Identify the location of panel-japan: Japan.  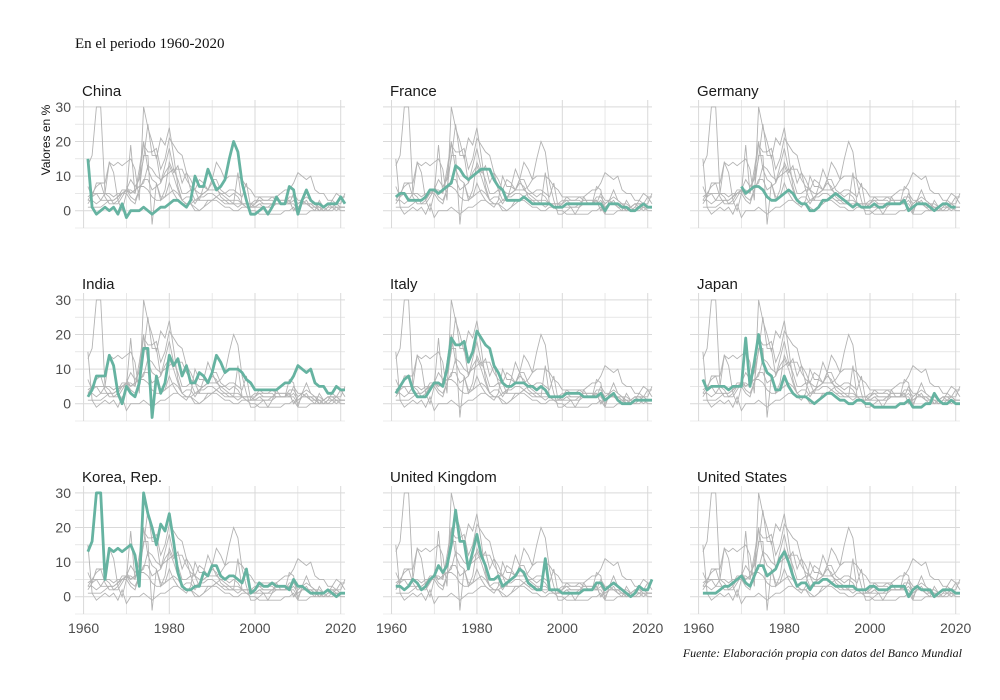
(825, 349).